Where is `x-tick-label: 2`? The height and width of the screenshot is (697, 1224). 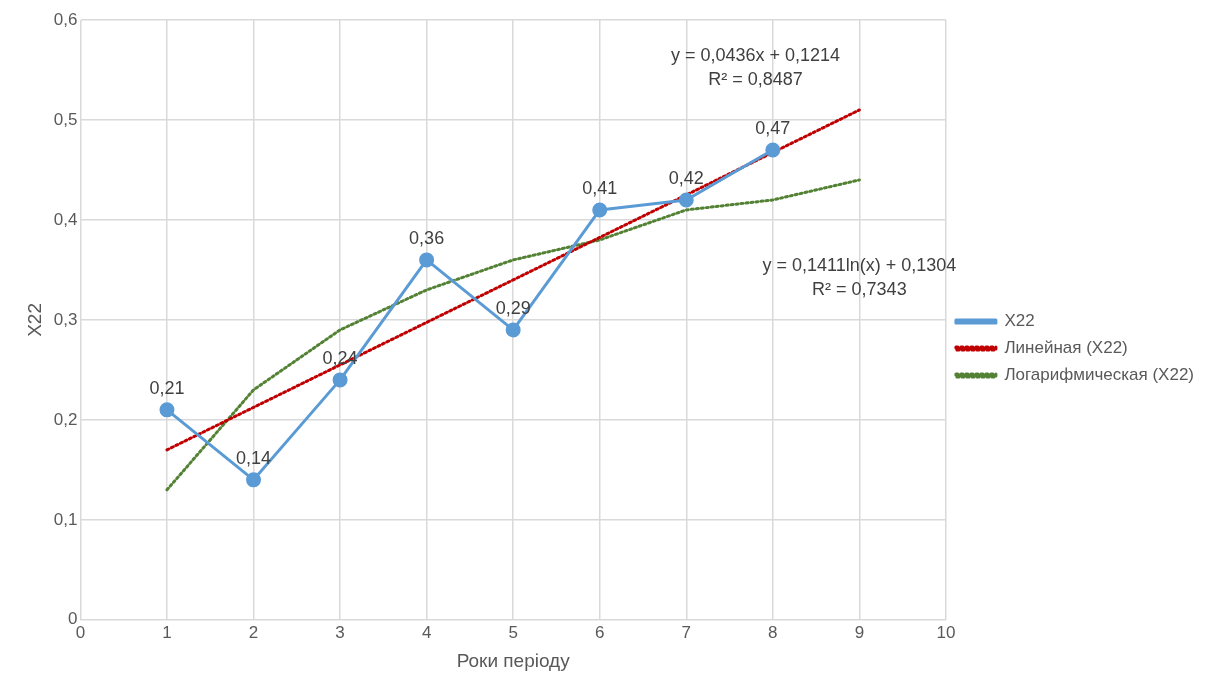
x-tick-label: 2 is located at coordinates (253, 632).